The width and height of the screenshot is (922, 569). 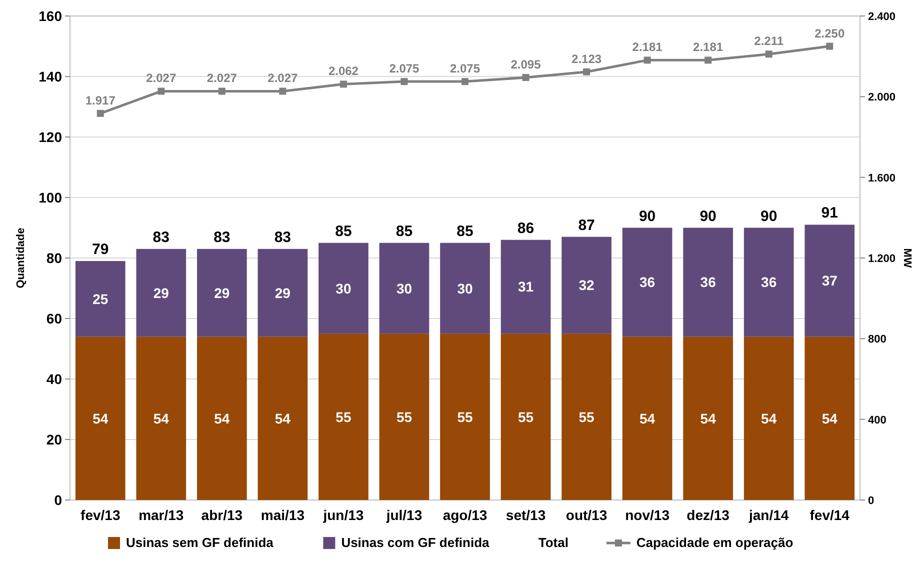 What do you see at coordinates (525, 228) in the screenshot?
I see `total-label: 86` at bounding box center [525, 228].